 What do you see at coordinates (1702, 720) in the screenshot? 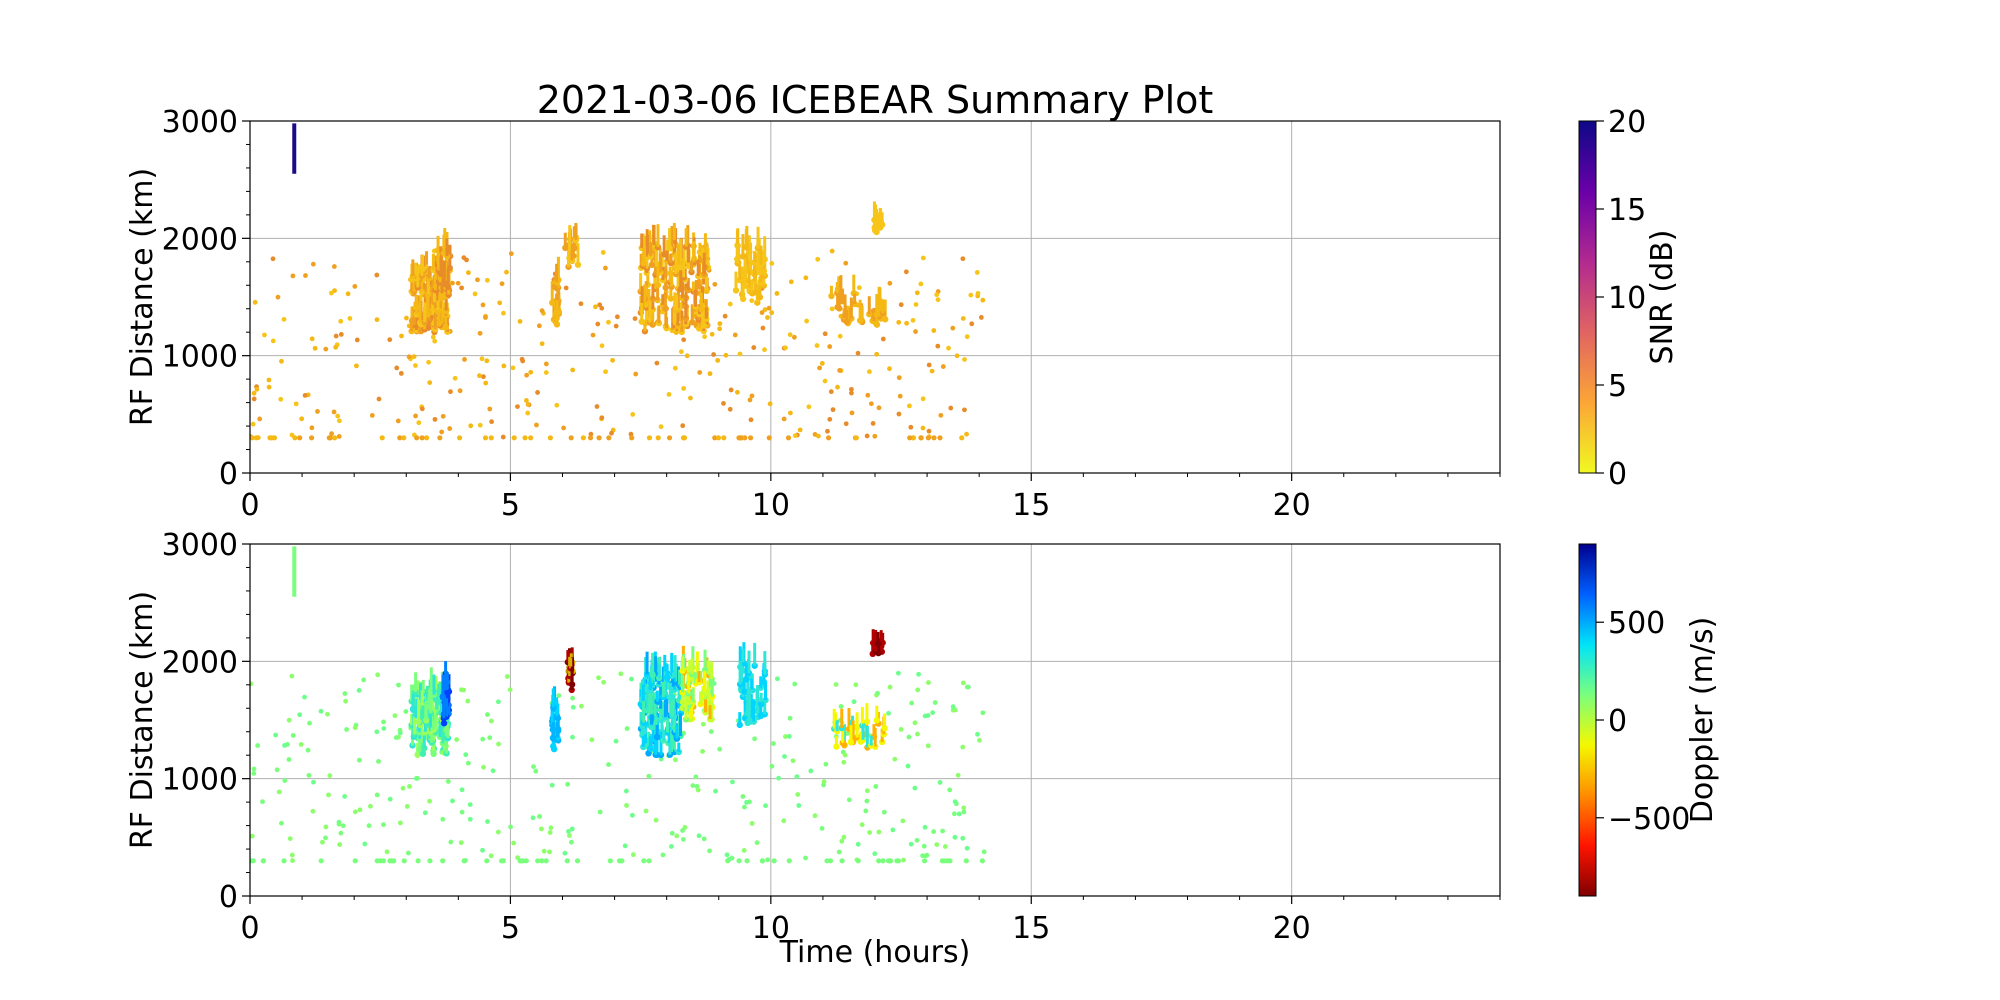
I see `doppler-colorbar-label: Doppler (m/s)` at bounding box center [1702, 720].